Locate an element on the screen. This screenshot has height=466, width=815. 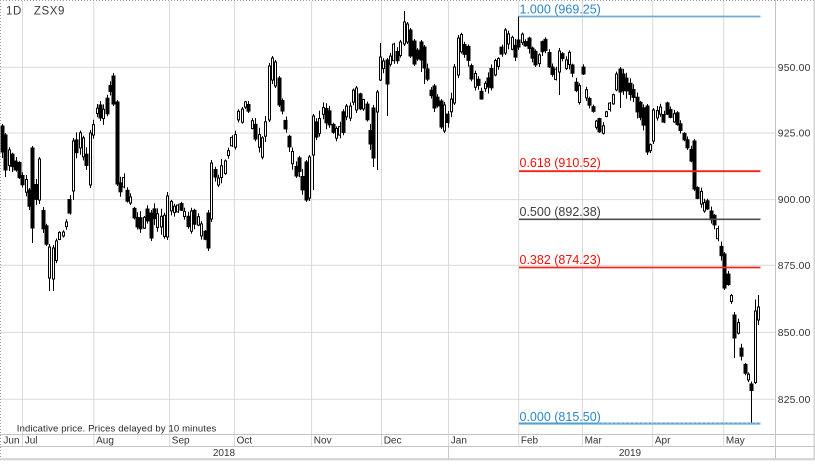
svg-text: Sep is located at coordinates (181, 441).